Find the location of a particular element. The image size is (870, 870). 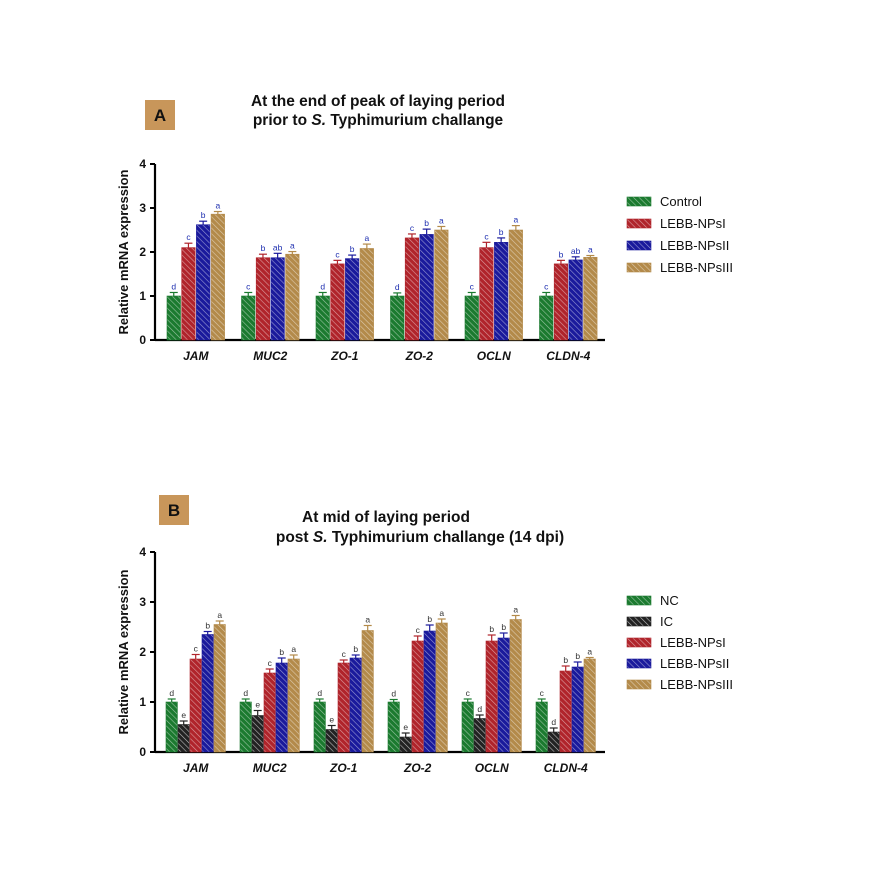

title-line2-italic: S. is located at coordinates (320, 537).